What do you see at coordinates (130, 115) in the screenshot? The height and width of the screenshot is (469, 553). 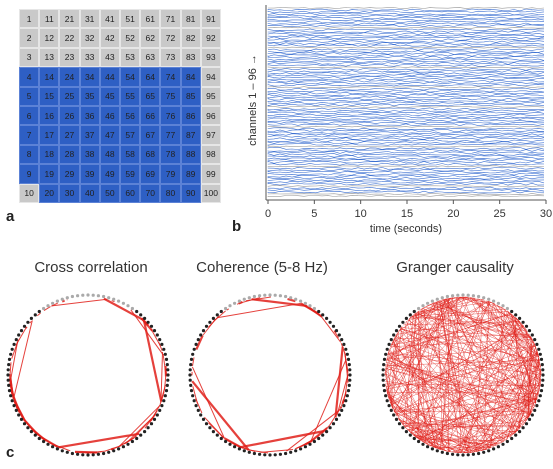 I see `grid-cell: 56` at bounding box center [130, 115].